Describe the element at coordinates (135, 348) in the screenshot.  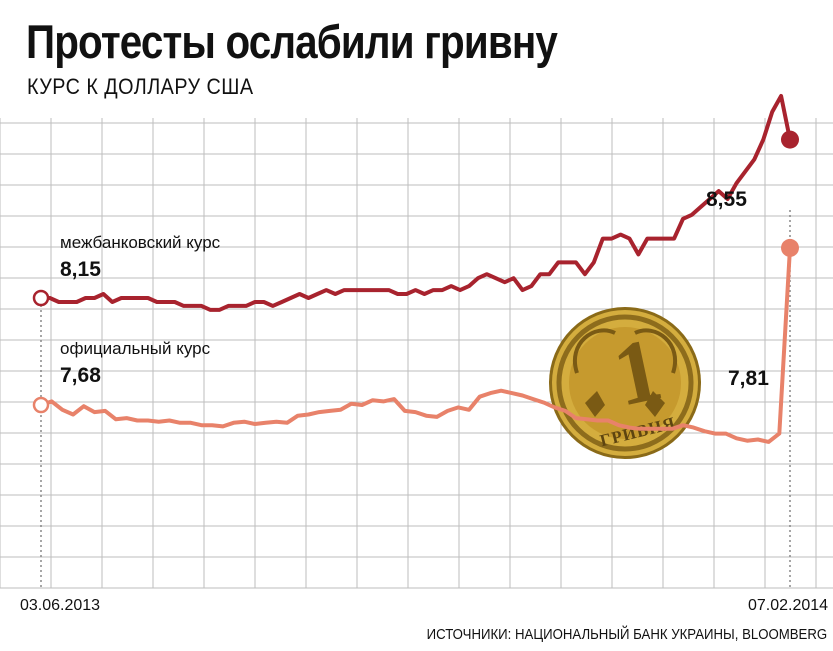
I see `series-label-official: официальный курс` at that location.